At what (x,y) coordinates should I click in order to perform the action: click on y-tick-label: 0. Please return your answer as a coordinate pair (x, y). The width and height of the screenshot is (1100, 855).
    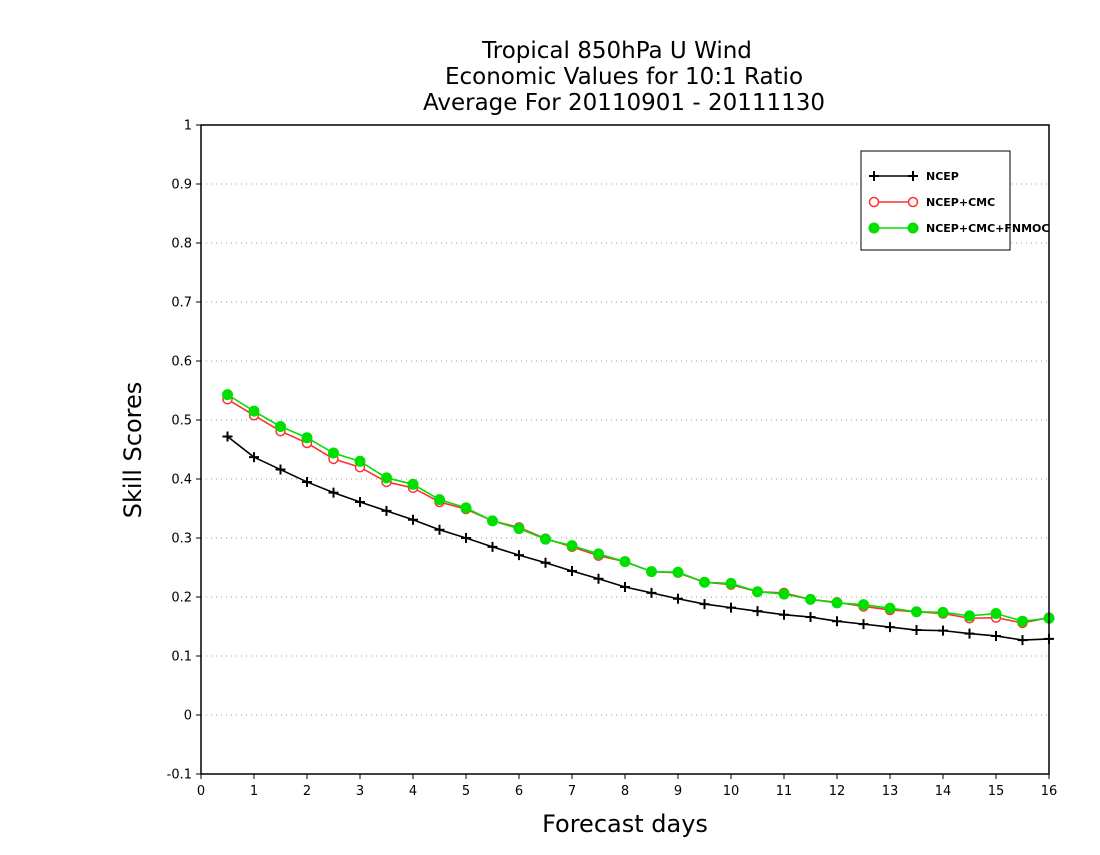
    Looking at the image, I should click on (188, 716).